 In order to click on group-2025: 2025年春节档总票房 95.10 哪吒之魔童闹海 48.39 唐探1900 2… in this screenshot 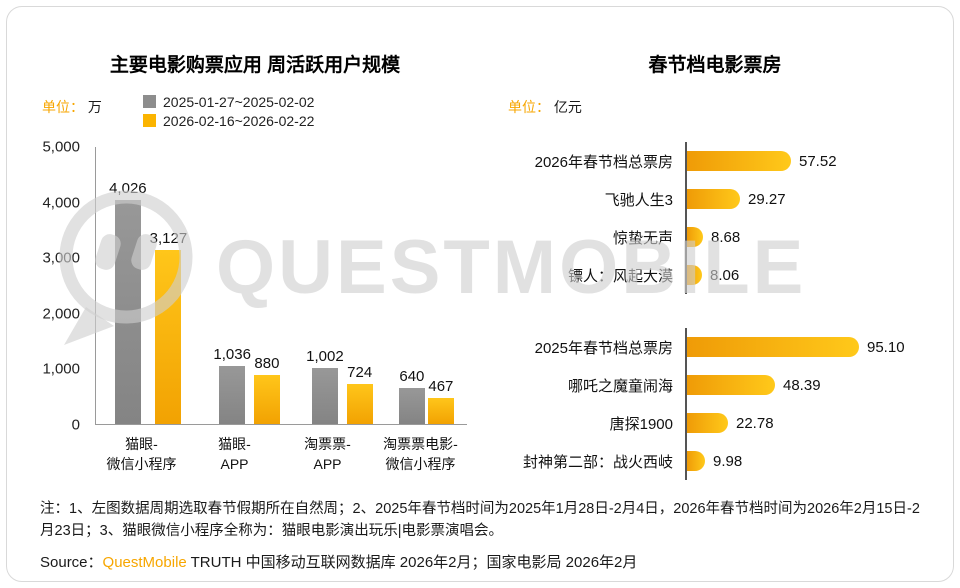, I will do `click(721, 404)`.